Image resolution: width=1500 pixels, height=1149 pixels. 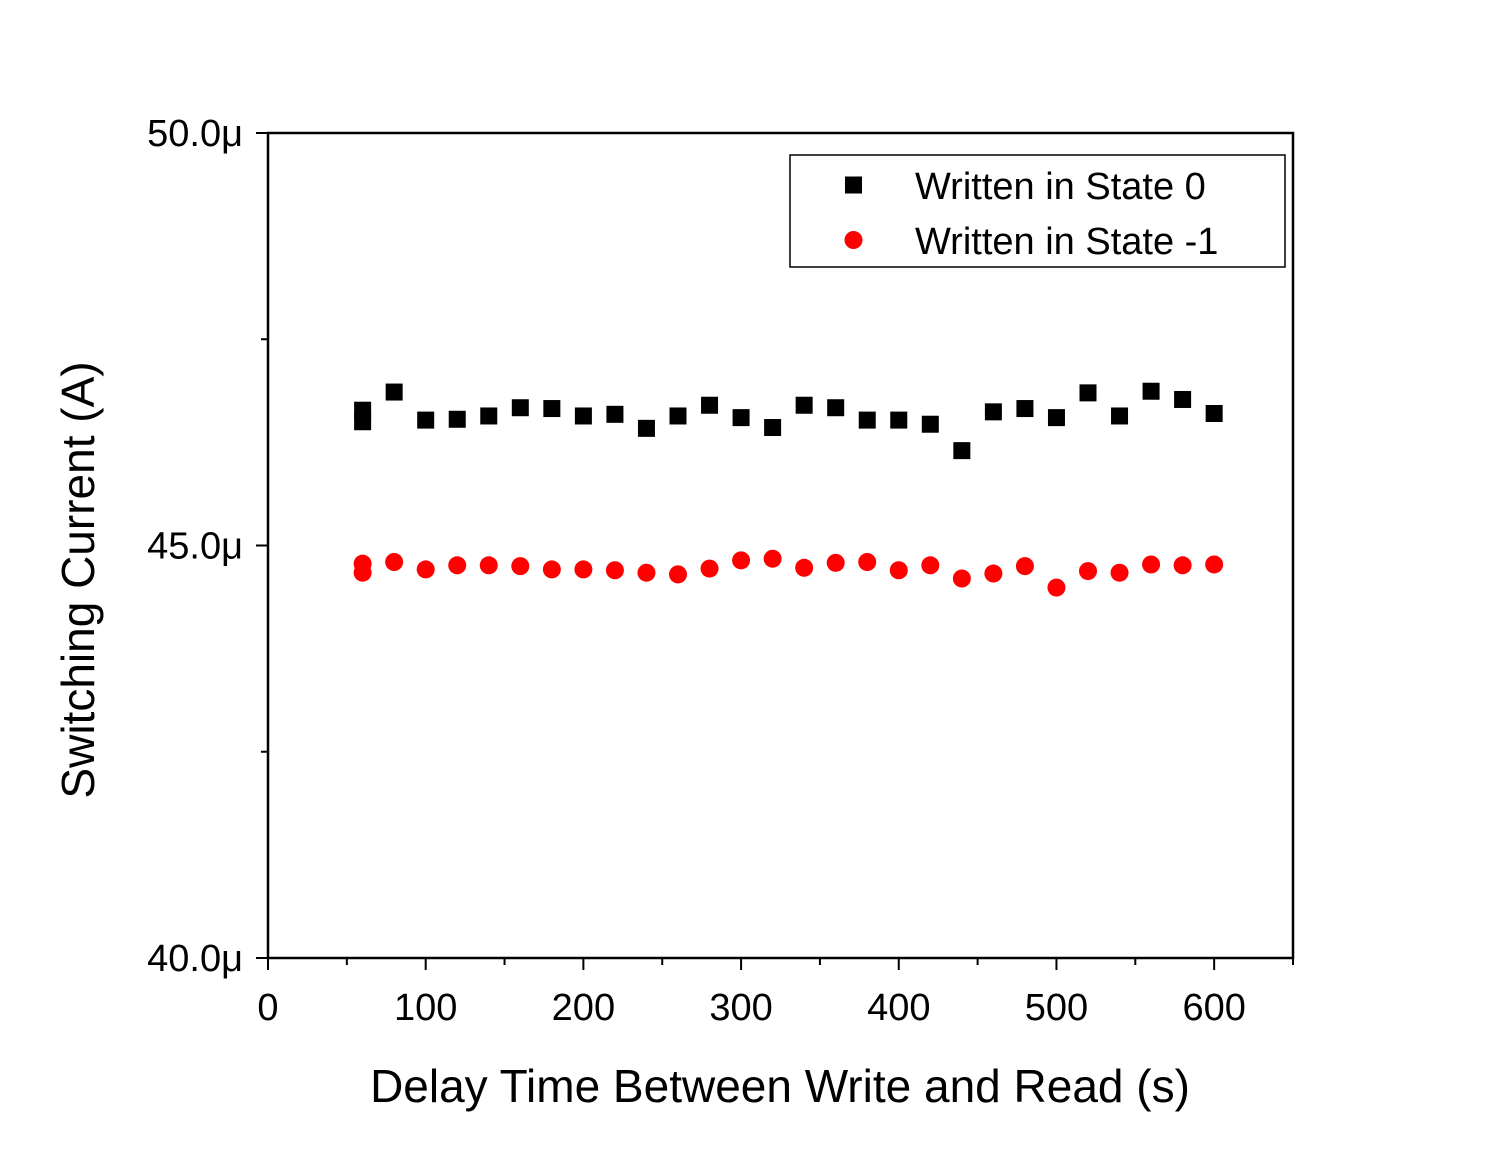 I want to click on data-points, so click(x=788, y=489).